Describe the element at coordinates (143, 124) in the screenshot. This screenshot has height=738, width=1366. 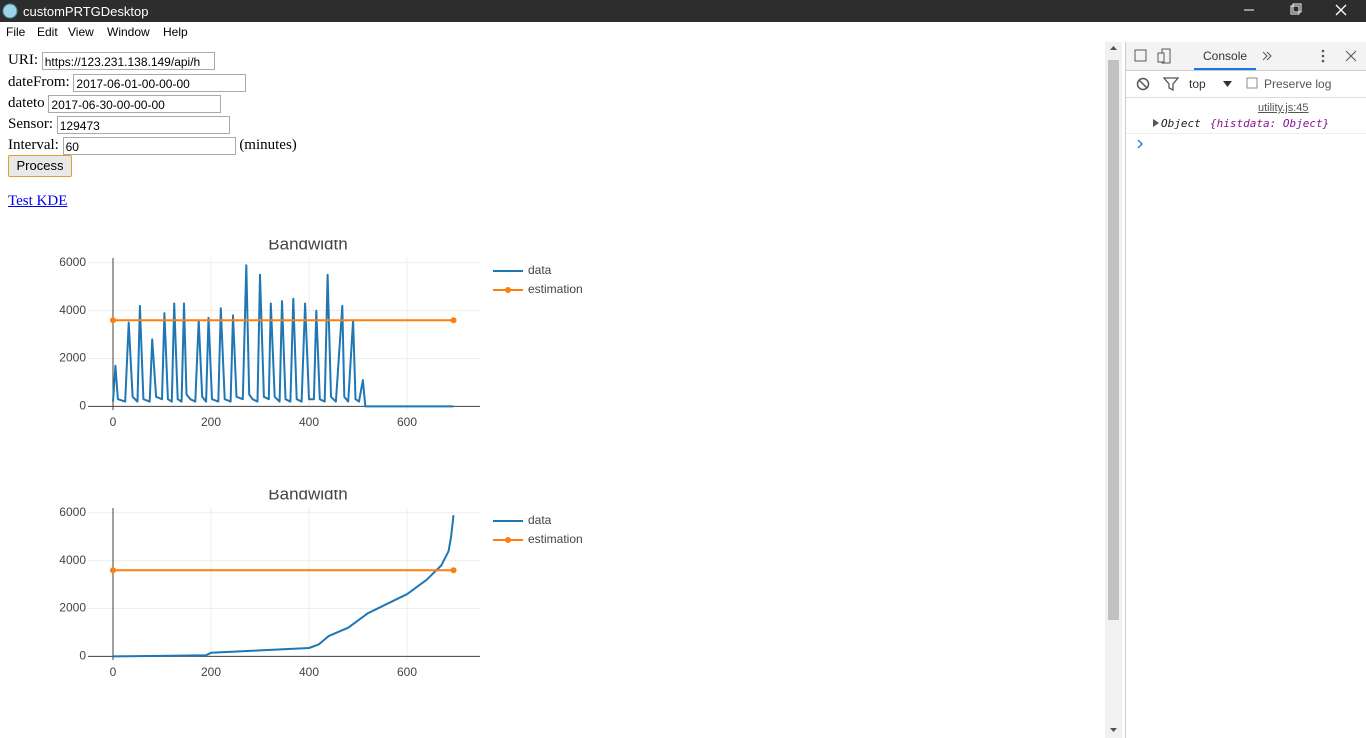
I see `text-input: 129473` at that location.